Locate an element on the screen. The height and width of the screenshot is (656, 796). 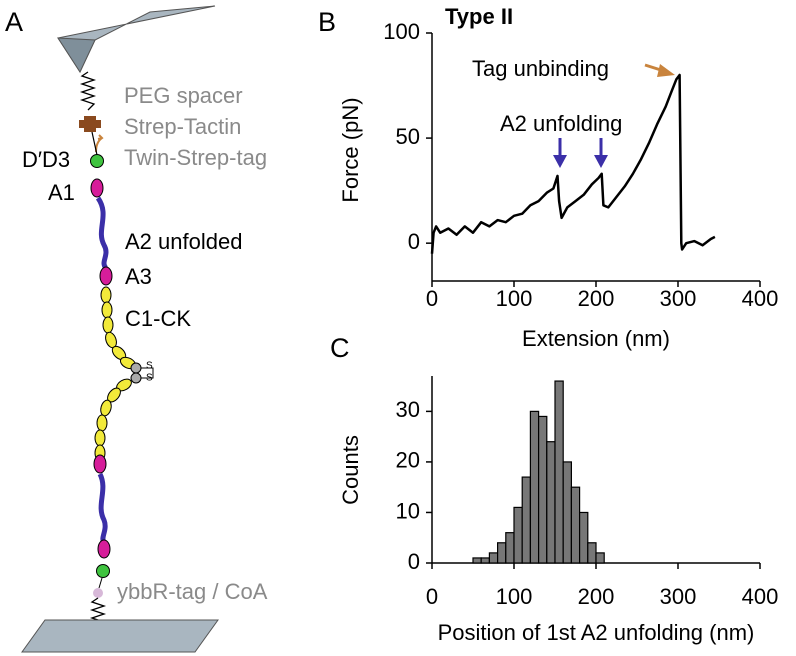
y-axis-label: Counts is located at coordinates (350, 470).